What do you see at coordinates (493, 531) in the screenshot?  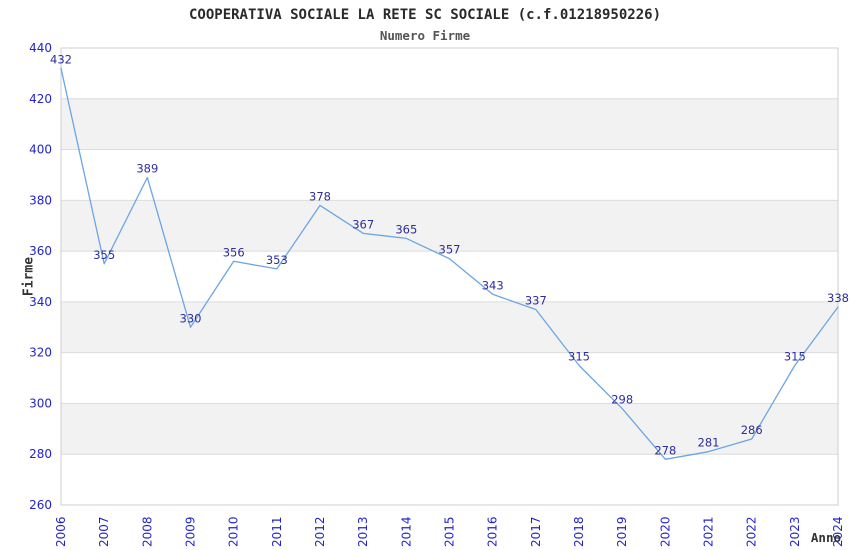 I see `x-tick-label: 2016` at bounding box center [493, 531].